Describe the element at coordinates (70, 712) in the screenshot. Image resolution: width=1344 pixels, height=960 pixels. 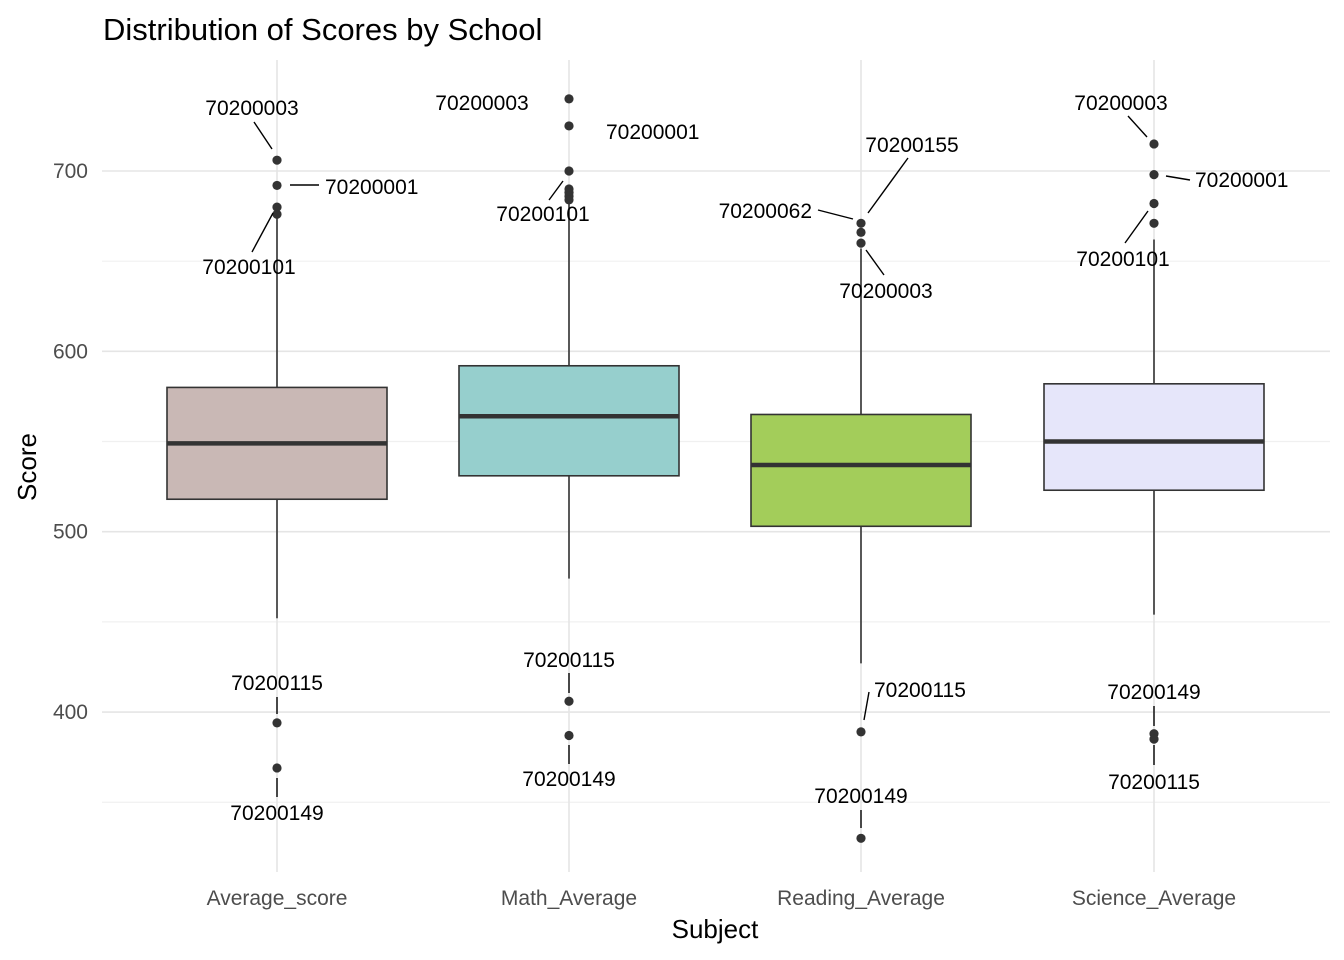
I see `y-tick-label: 400` at that location.